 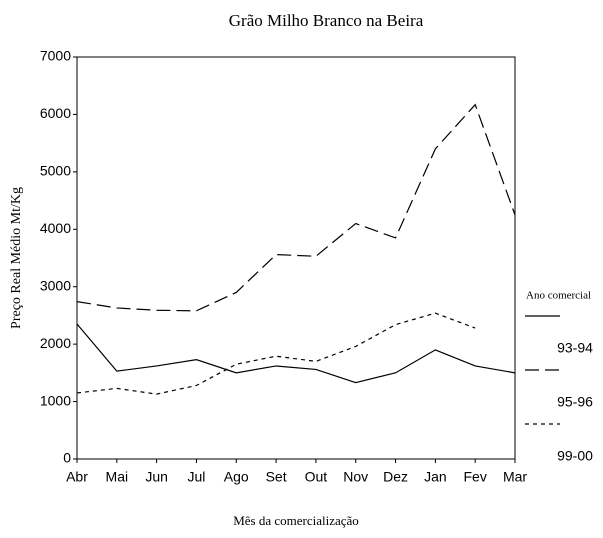 I want to click on x-tick-label: Ago, so click(x=236, y=477).